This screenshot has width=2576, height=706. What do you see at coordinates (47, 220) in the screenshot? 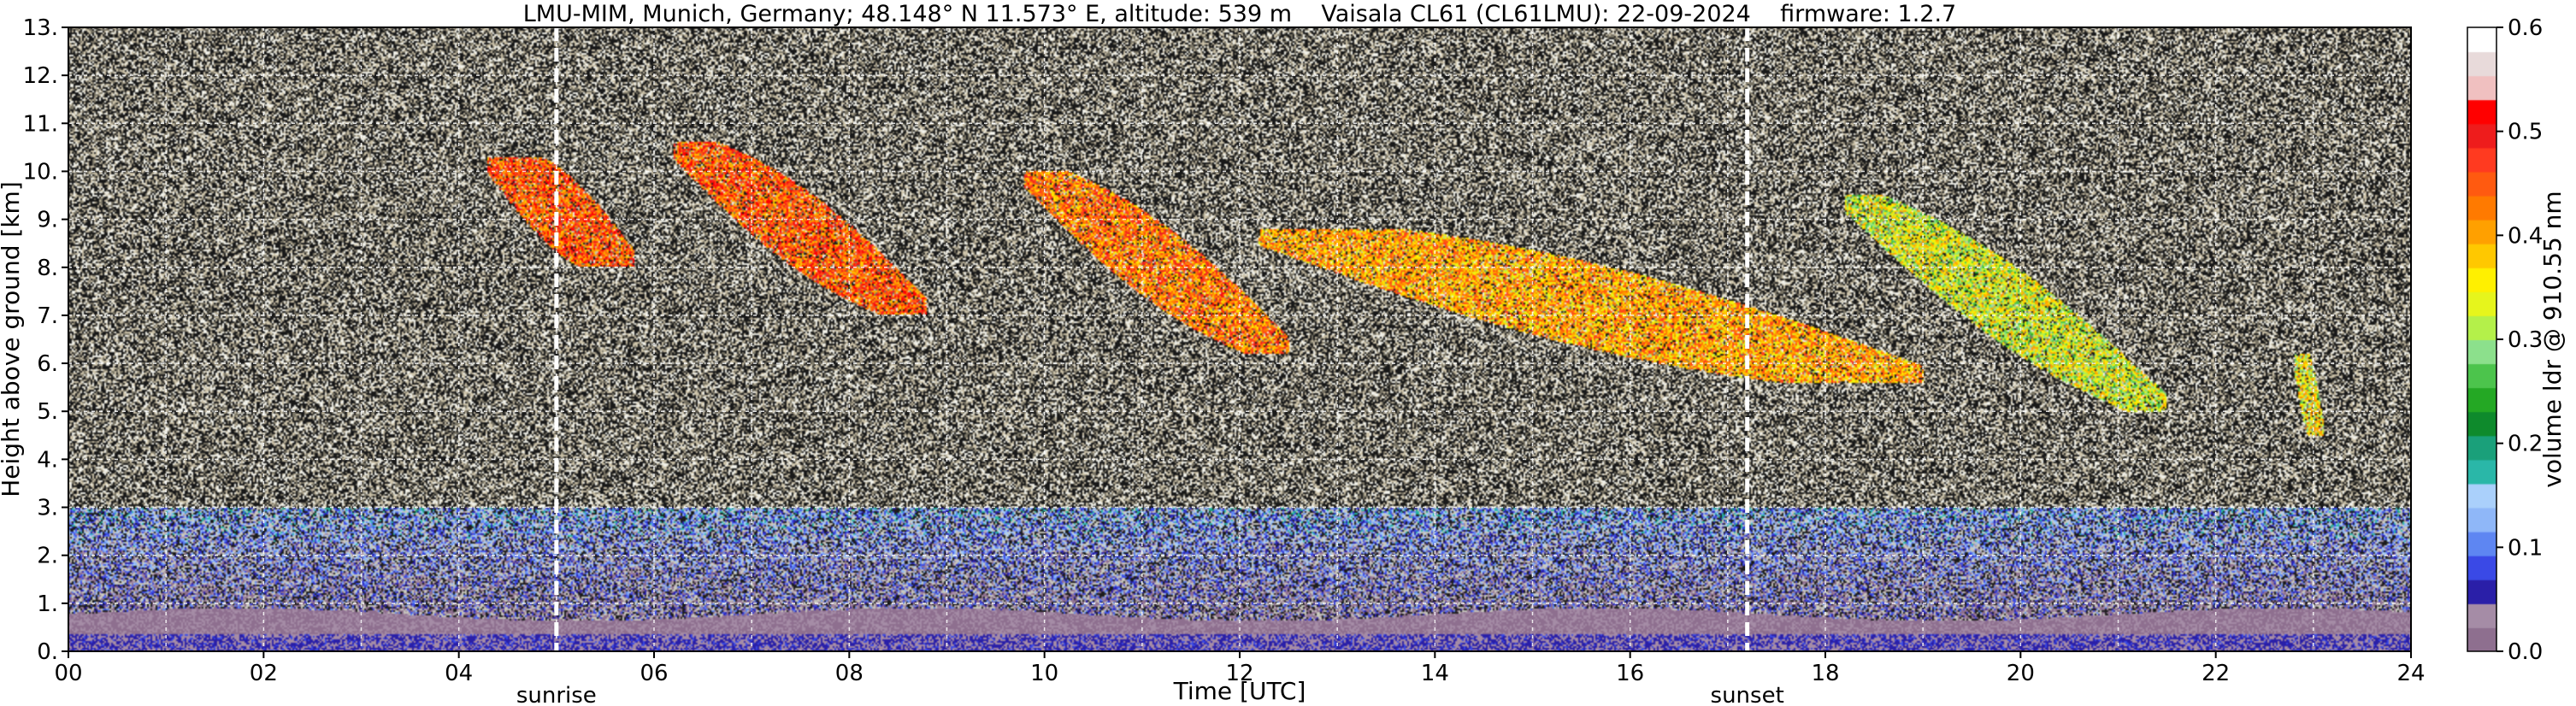
I see `y-tick-label: 9.` at bounding box center [47, 220].